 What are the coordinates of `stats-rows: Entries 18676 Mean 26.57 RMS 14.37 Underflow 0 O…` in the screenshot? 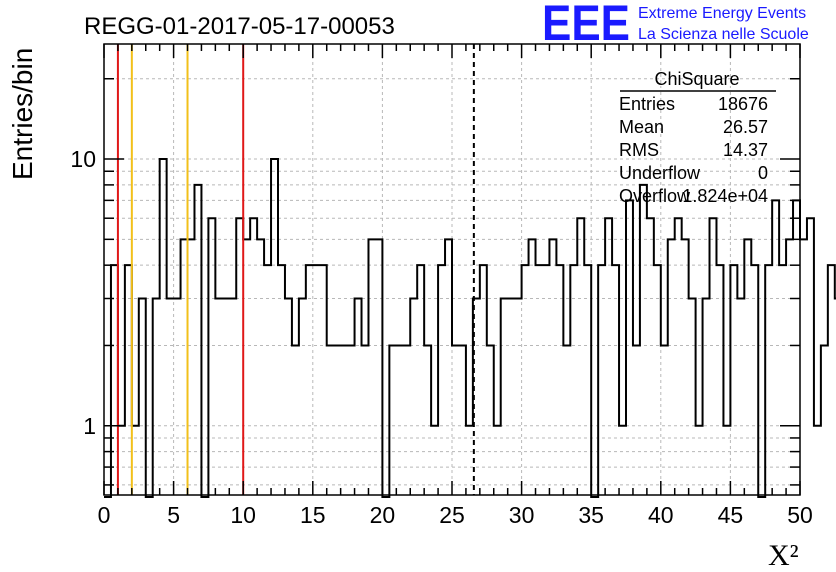 It's located at (693, 150).